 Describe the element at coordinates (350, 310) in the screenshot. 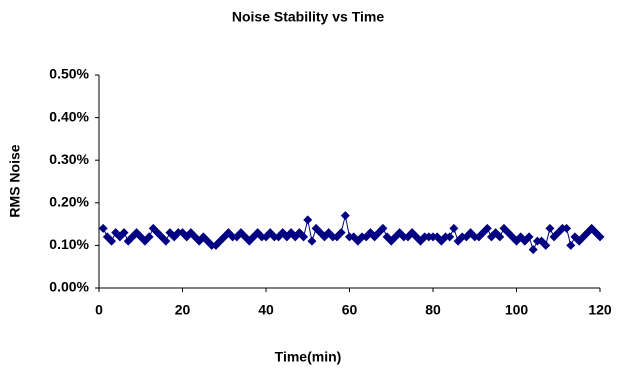

I see `x-tick-label: 60` at that location.